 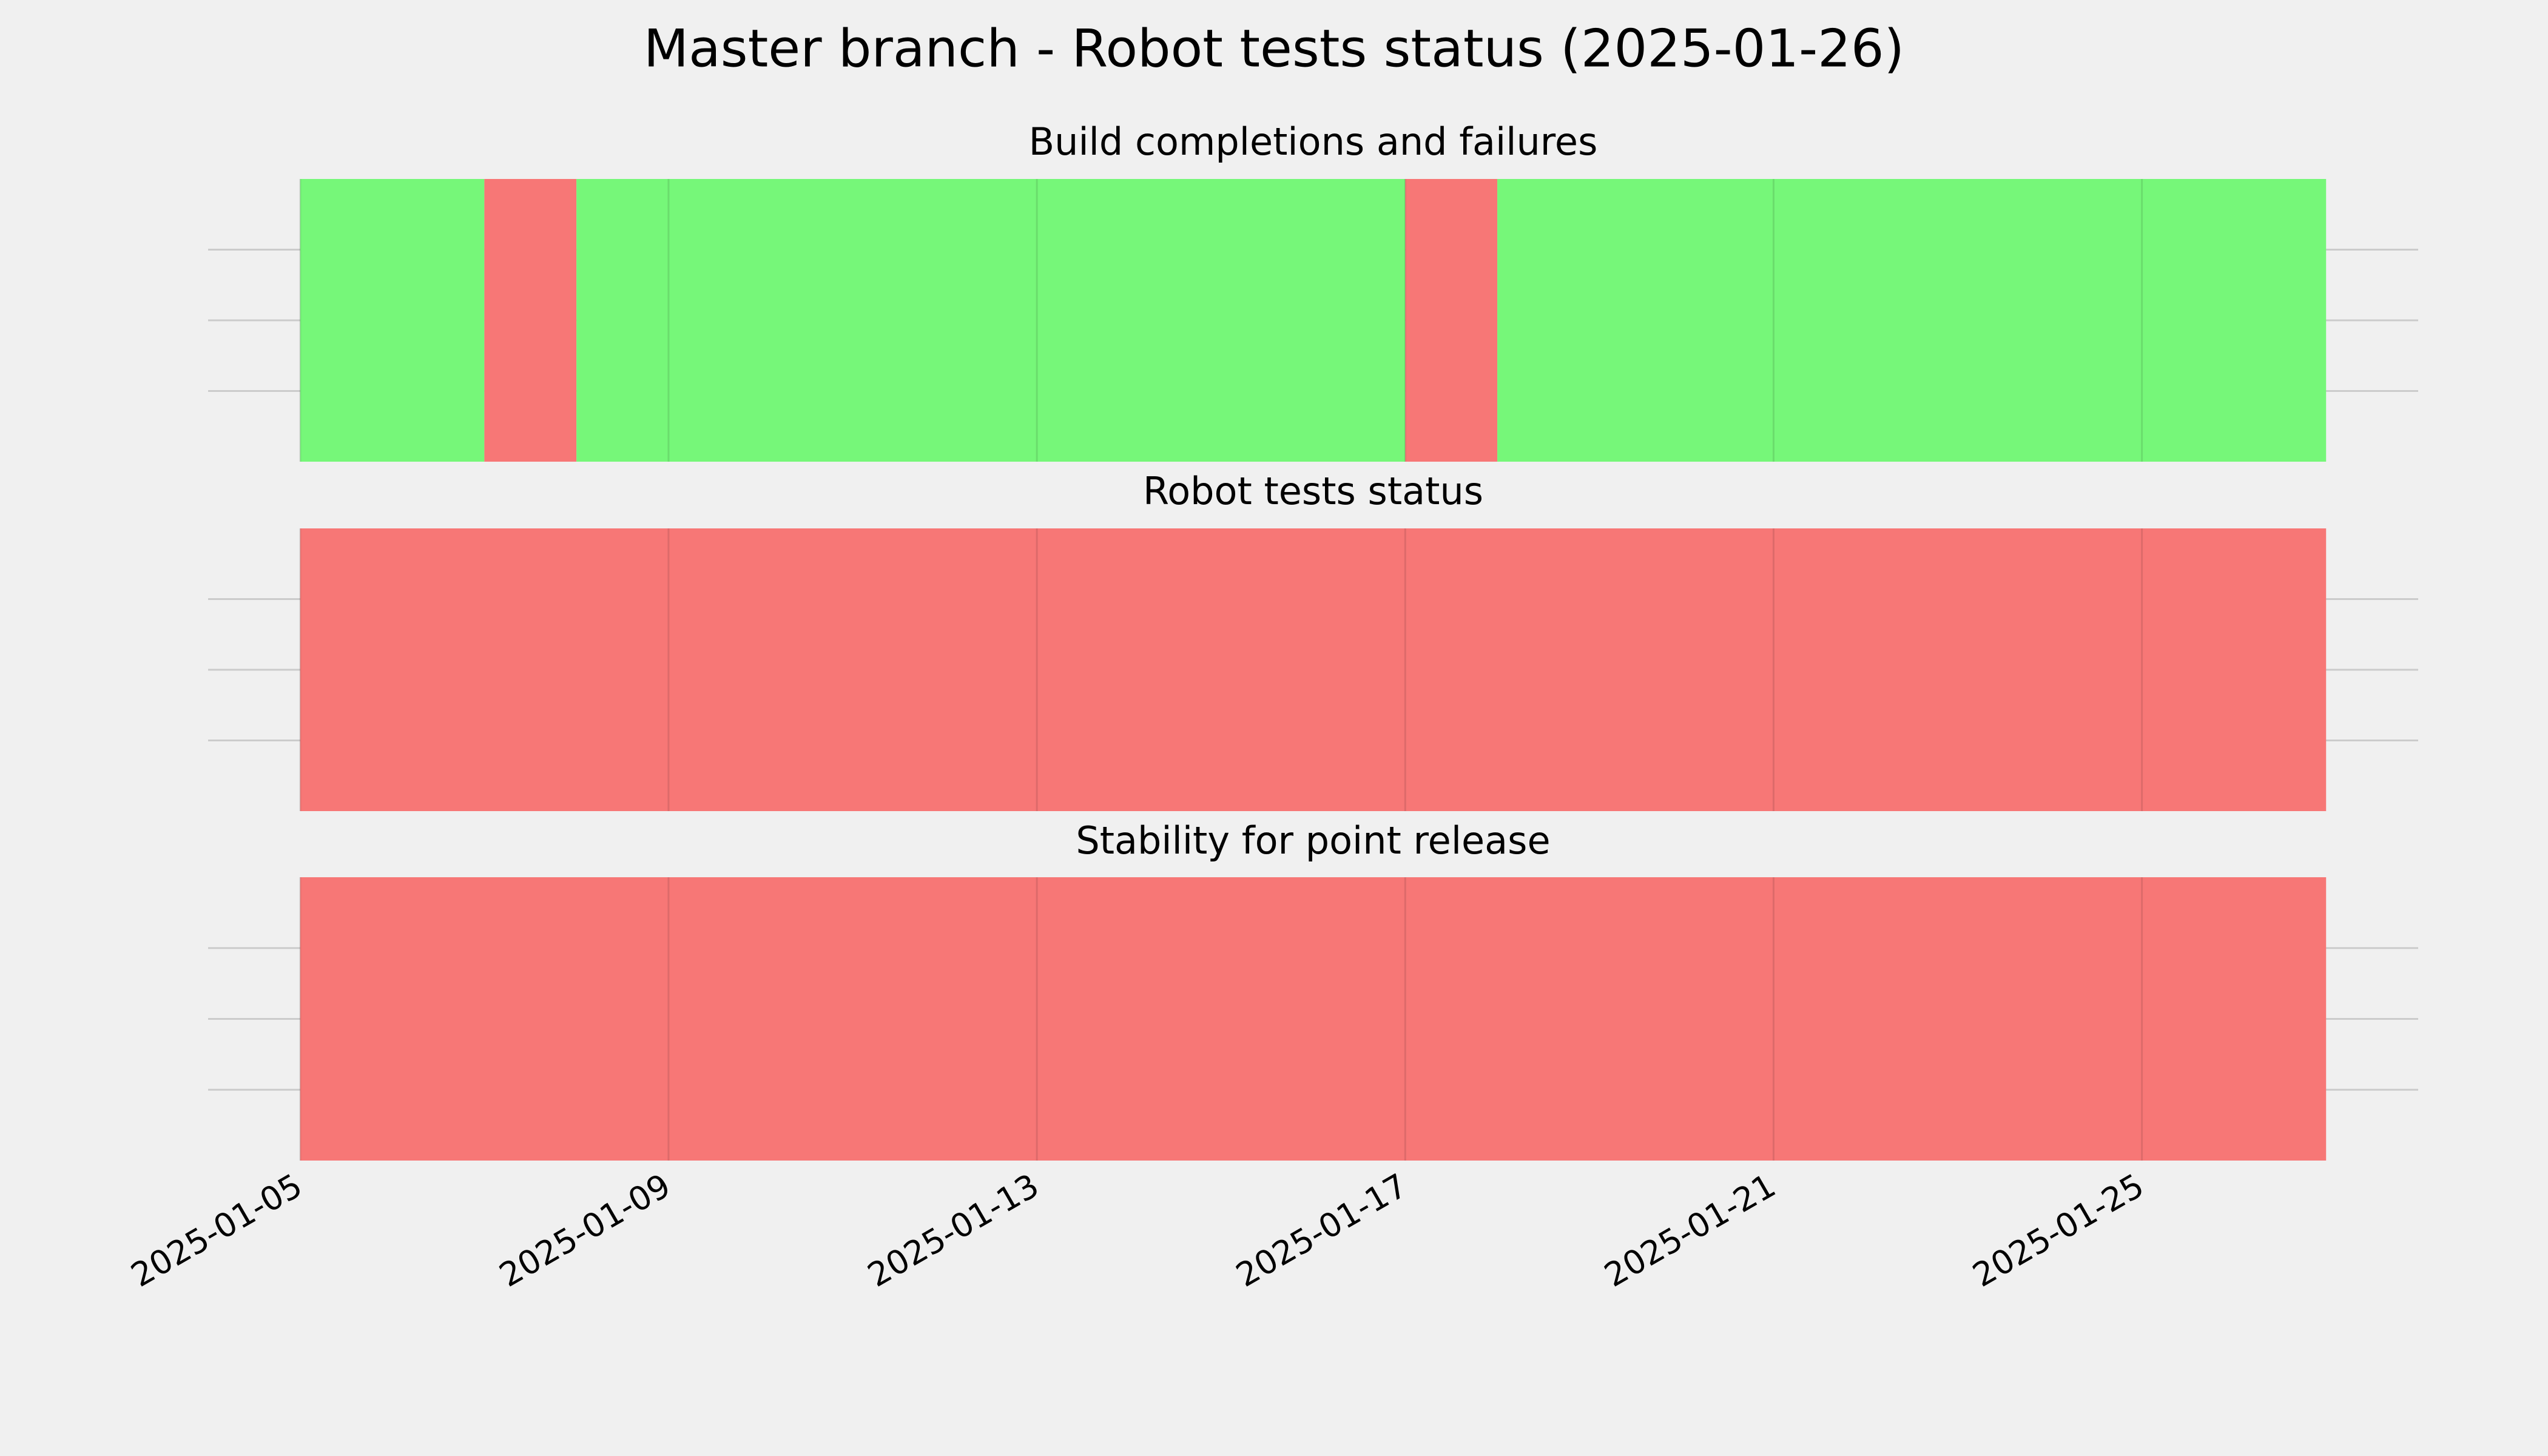 What do you see at coordinates (1313, 840) in the screenshot?
I see `subplot-title: Stability for point release` at bounding box center [1313, 840].